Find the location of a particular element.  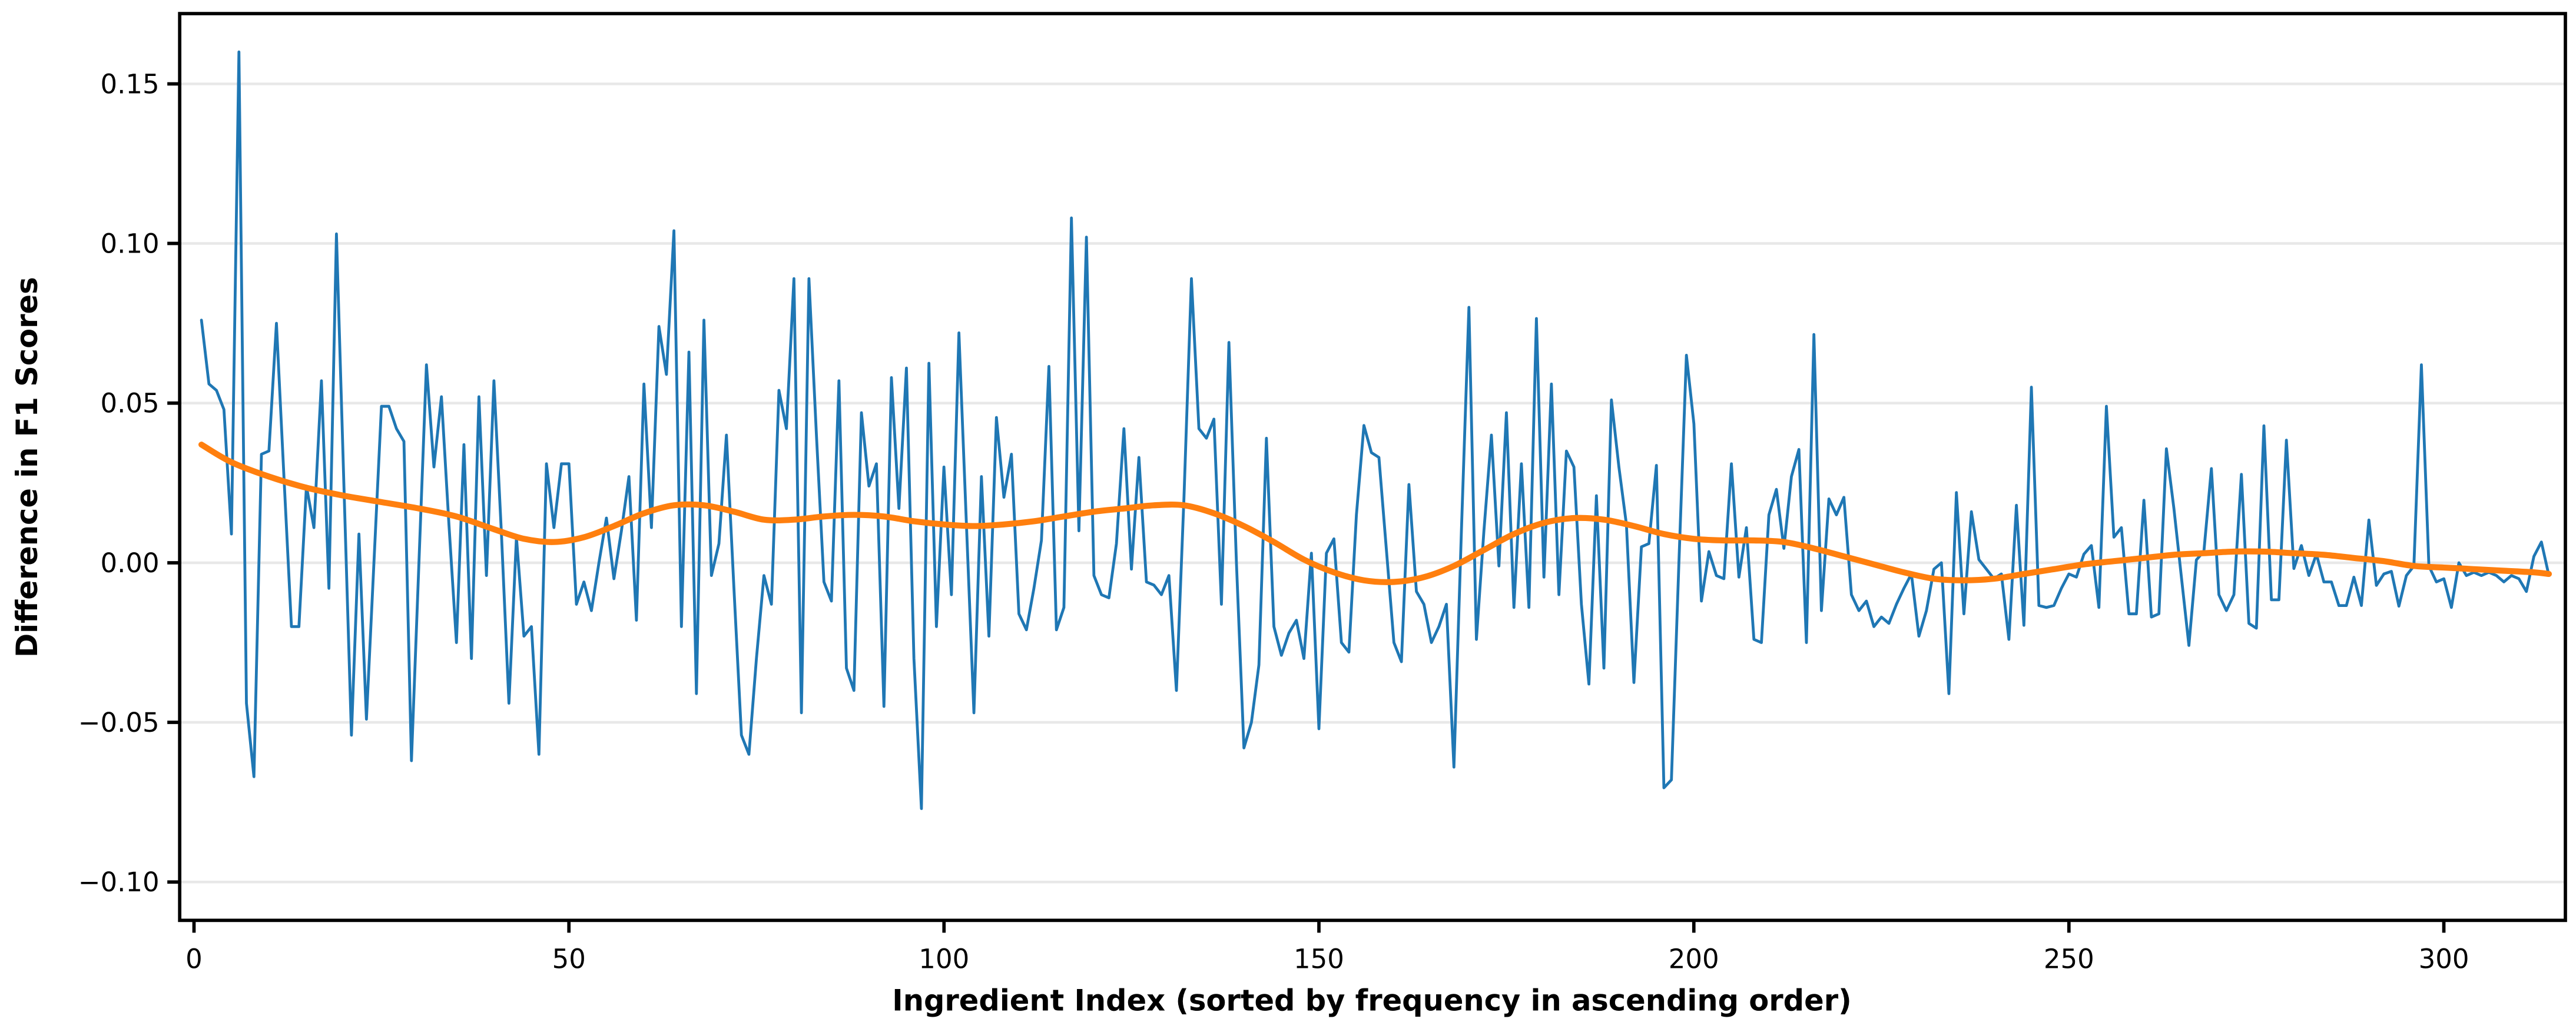

smoothed-series-line is located at coordinates (1375, 513).